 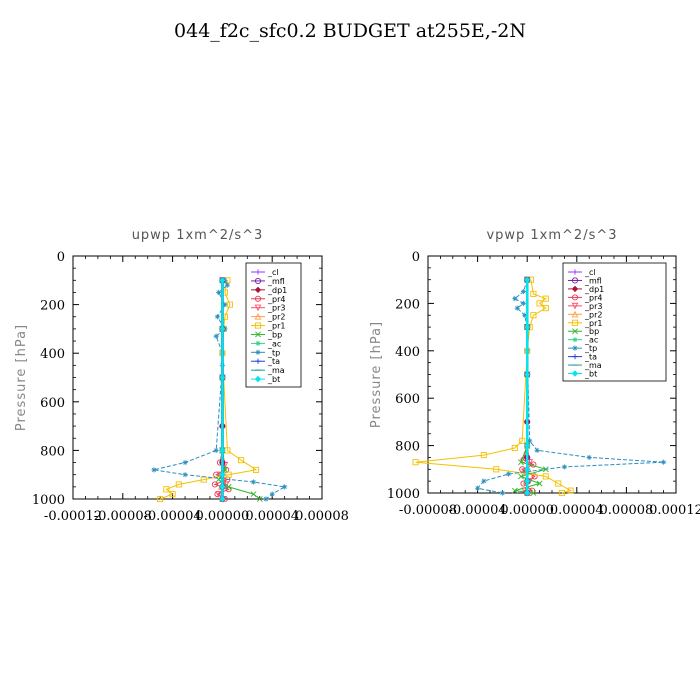 I want to click on legend-label: _mfl, so click(x=276, y=281).